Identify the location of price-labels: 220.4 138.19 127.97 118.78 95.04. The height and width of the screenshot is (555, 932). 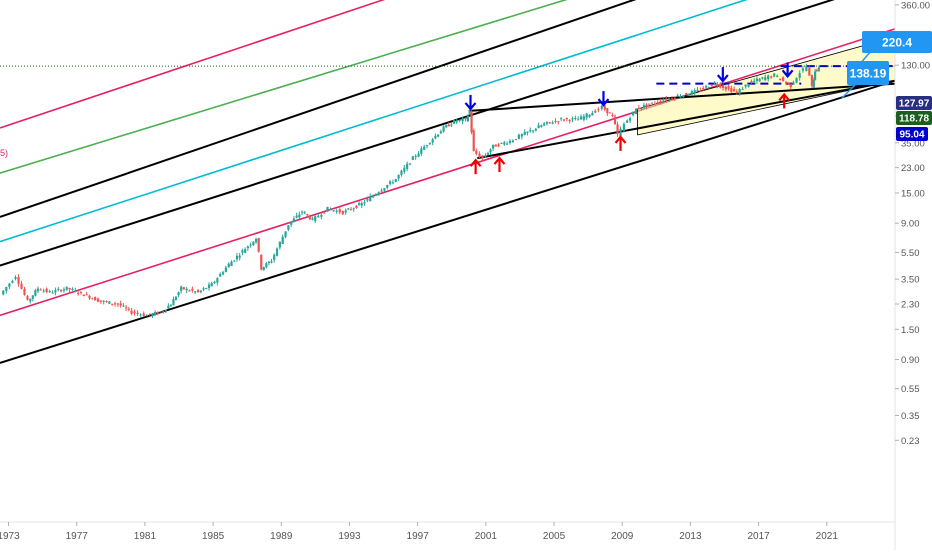
(886, 86).